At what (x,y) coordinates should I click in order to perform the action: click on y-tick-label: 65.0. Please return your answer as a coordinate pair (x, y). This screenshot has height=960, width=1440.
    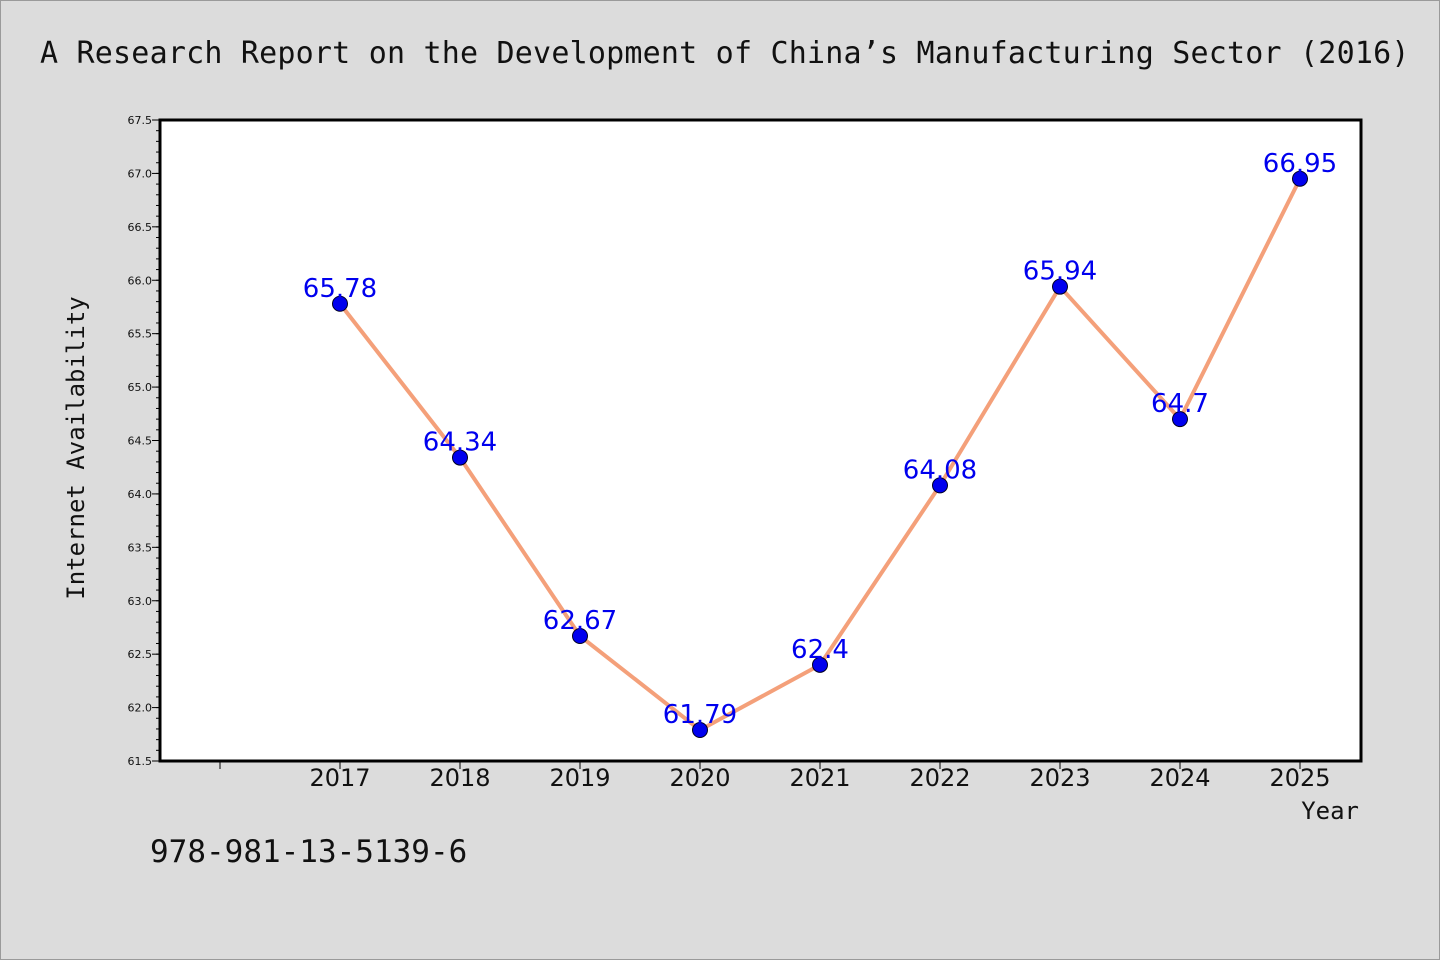
    Looking at the image, I should click on (140, 387).